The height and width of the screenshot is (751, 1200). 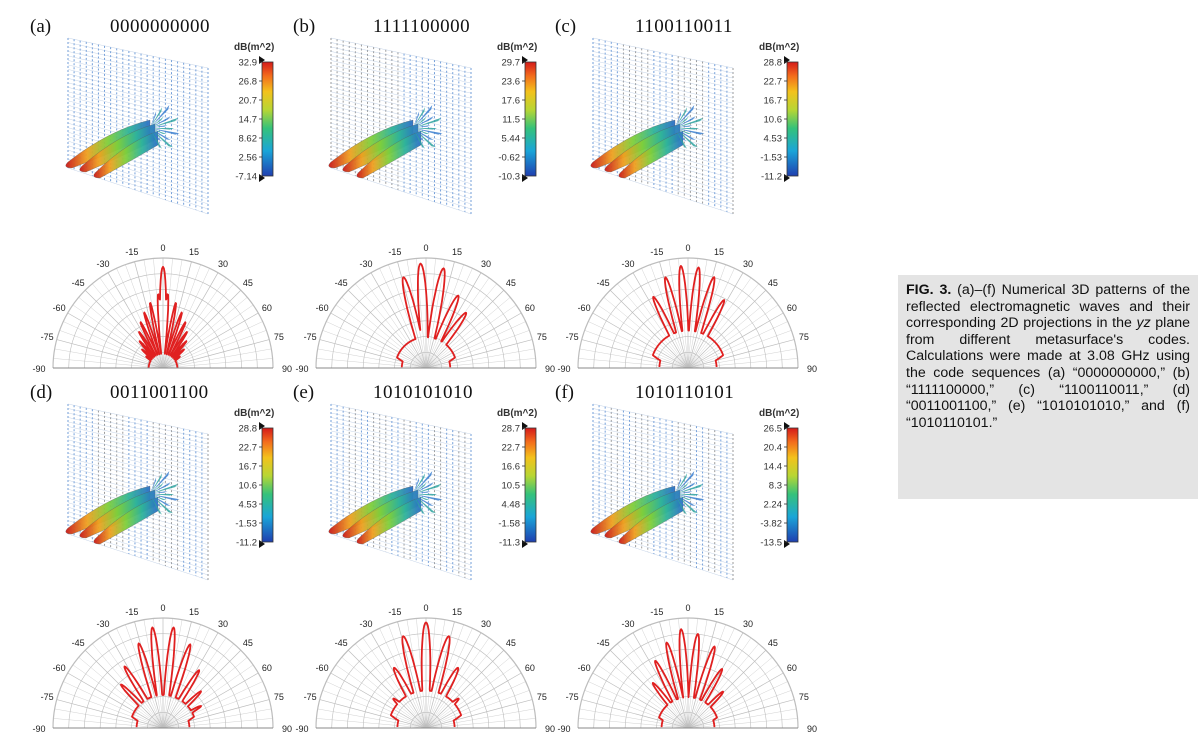 I want to click on colorbar-tick-label: -7.14, so click(x=246, y=177).